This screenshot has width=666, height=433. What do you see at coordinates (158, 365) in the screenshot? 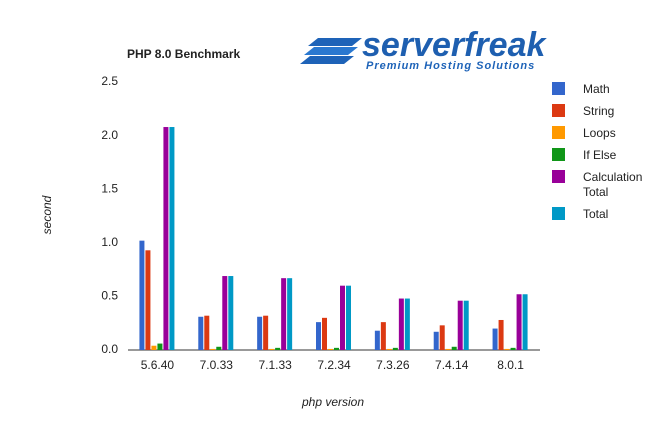
I see `x-tick-label: 5.6.40` at bounding box center [158, 365].